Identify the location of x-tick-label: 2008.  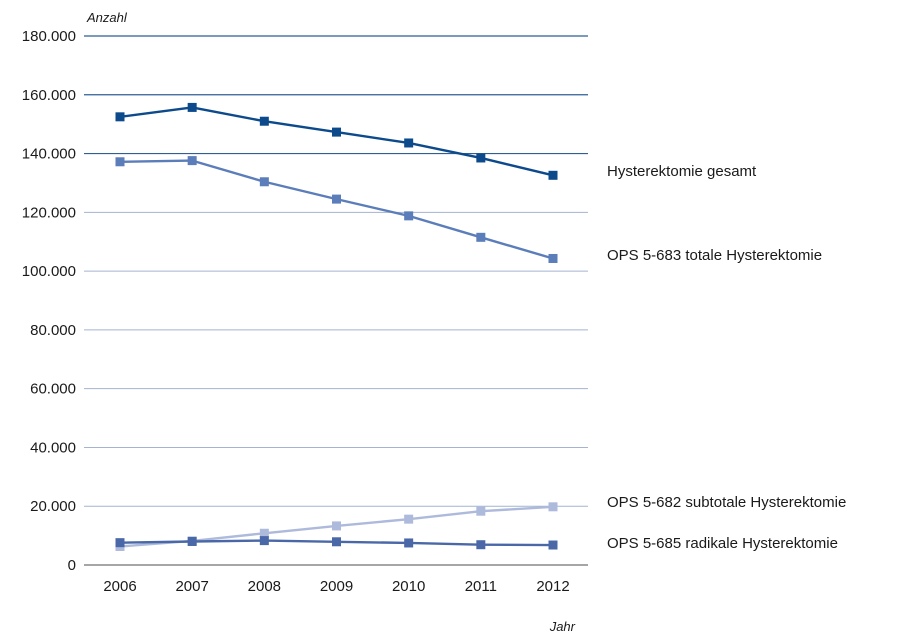
(264, 586).